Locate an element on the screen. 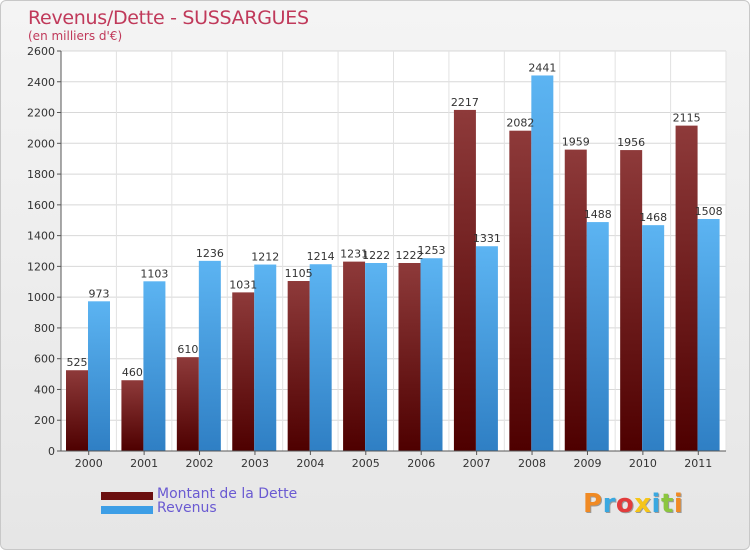 Image resolution: width=750 pixels, height=550 pixels. x-tick-label: 2011 is located at coordinates (698, 463).